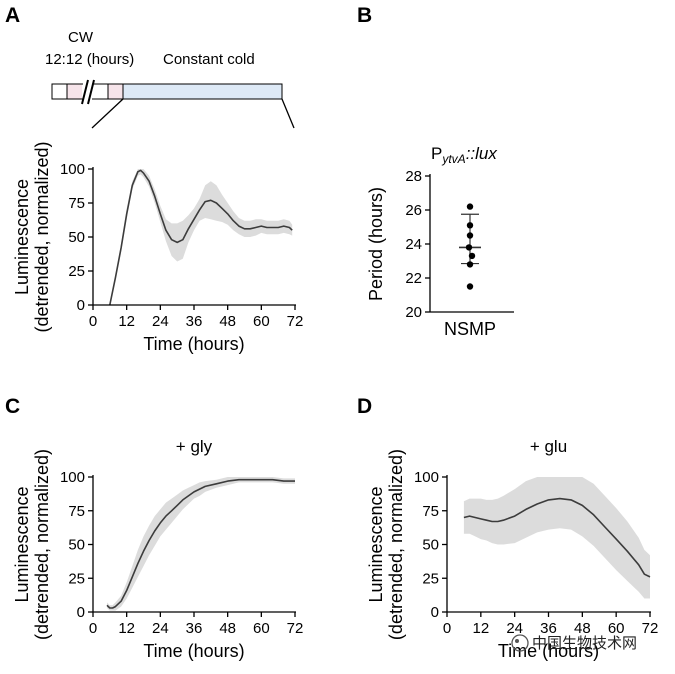  I want to click on watermark-text: 中国生物技术网, so click(584, 643).